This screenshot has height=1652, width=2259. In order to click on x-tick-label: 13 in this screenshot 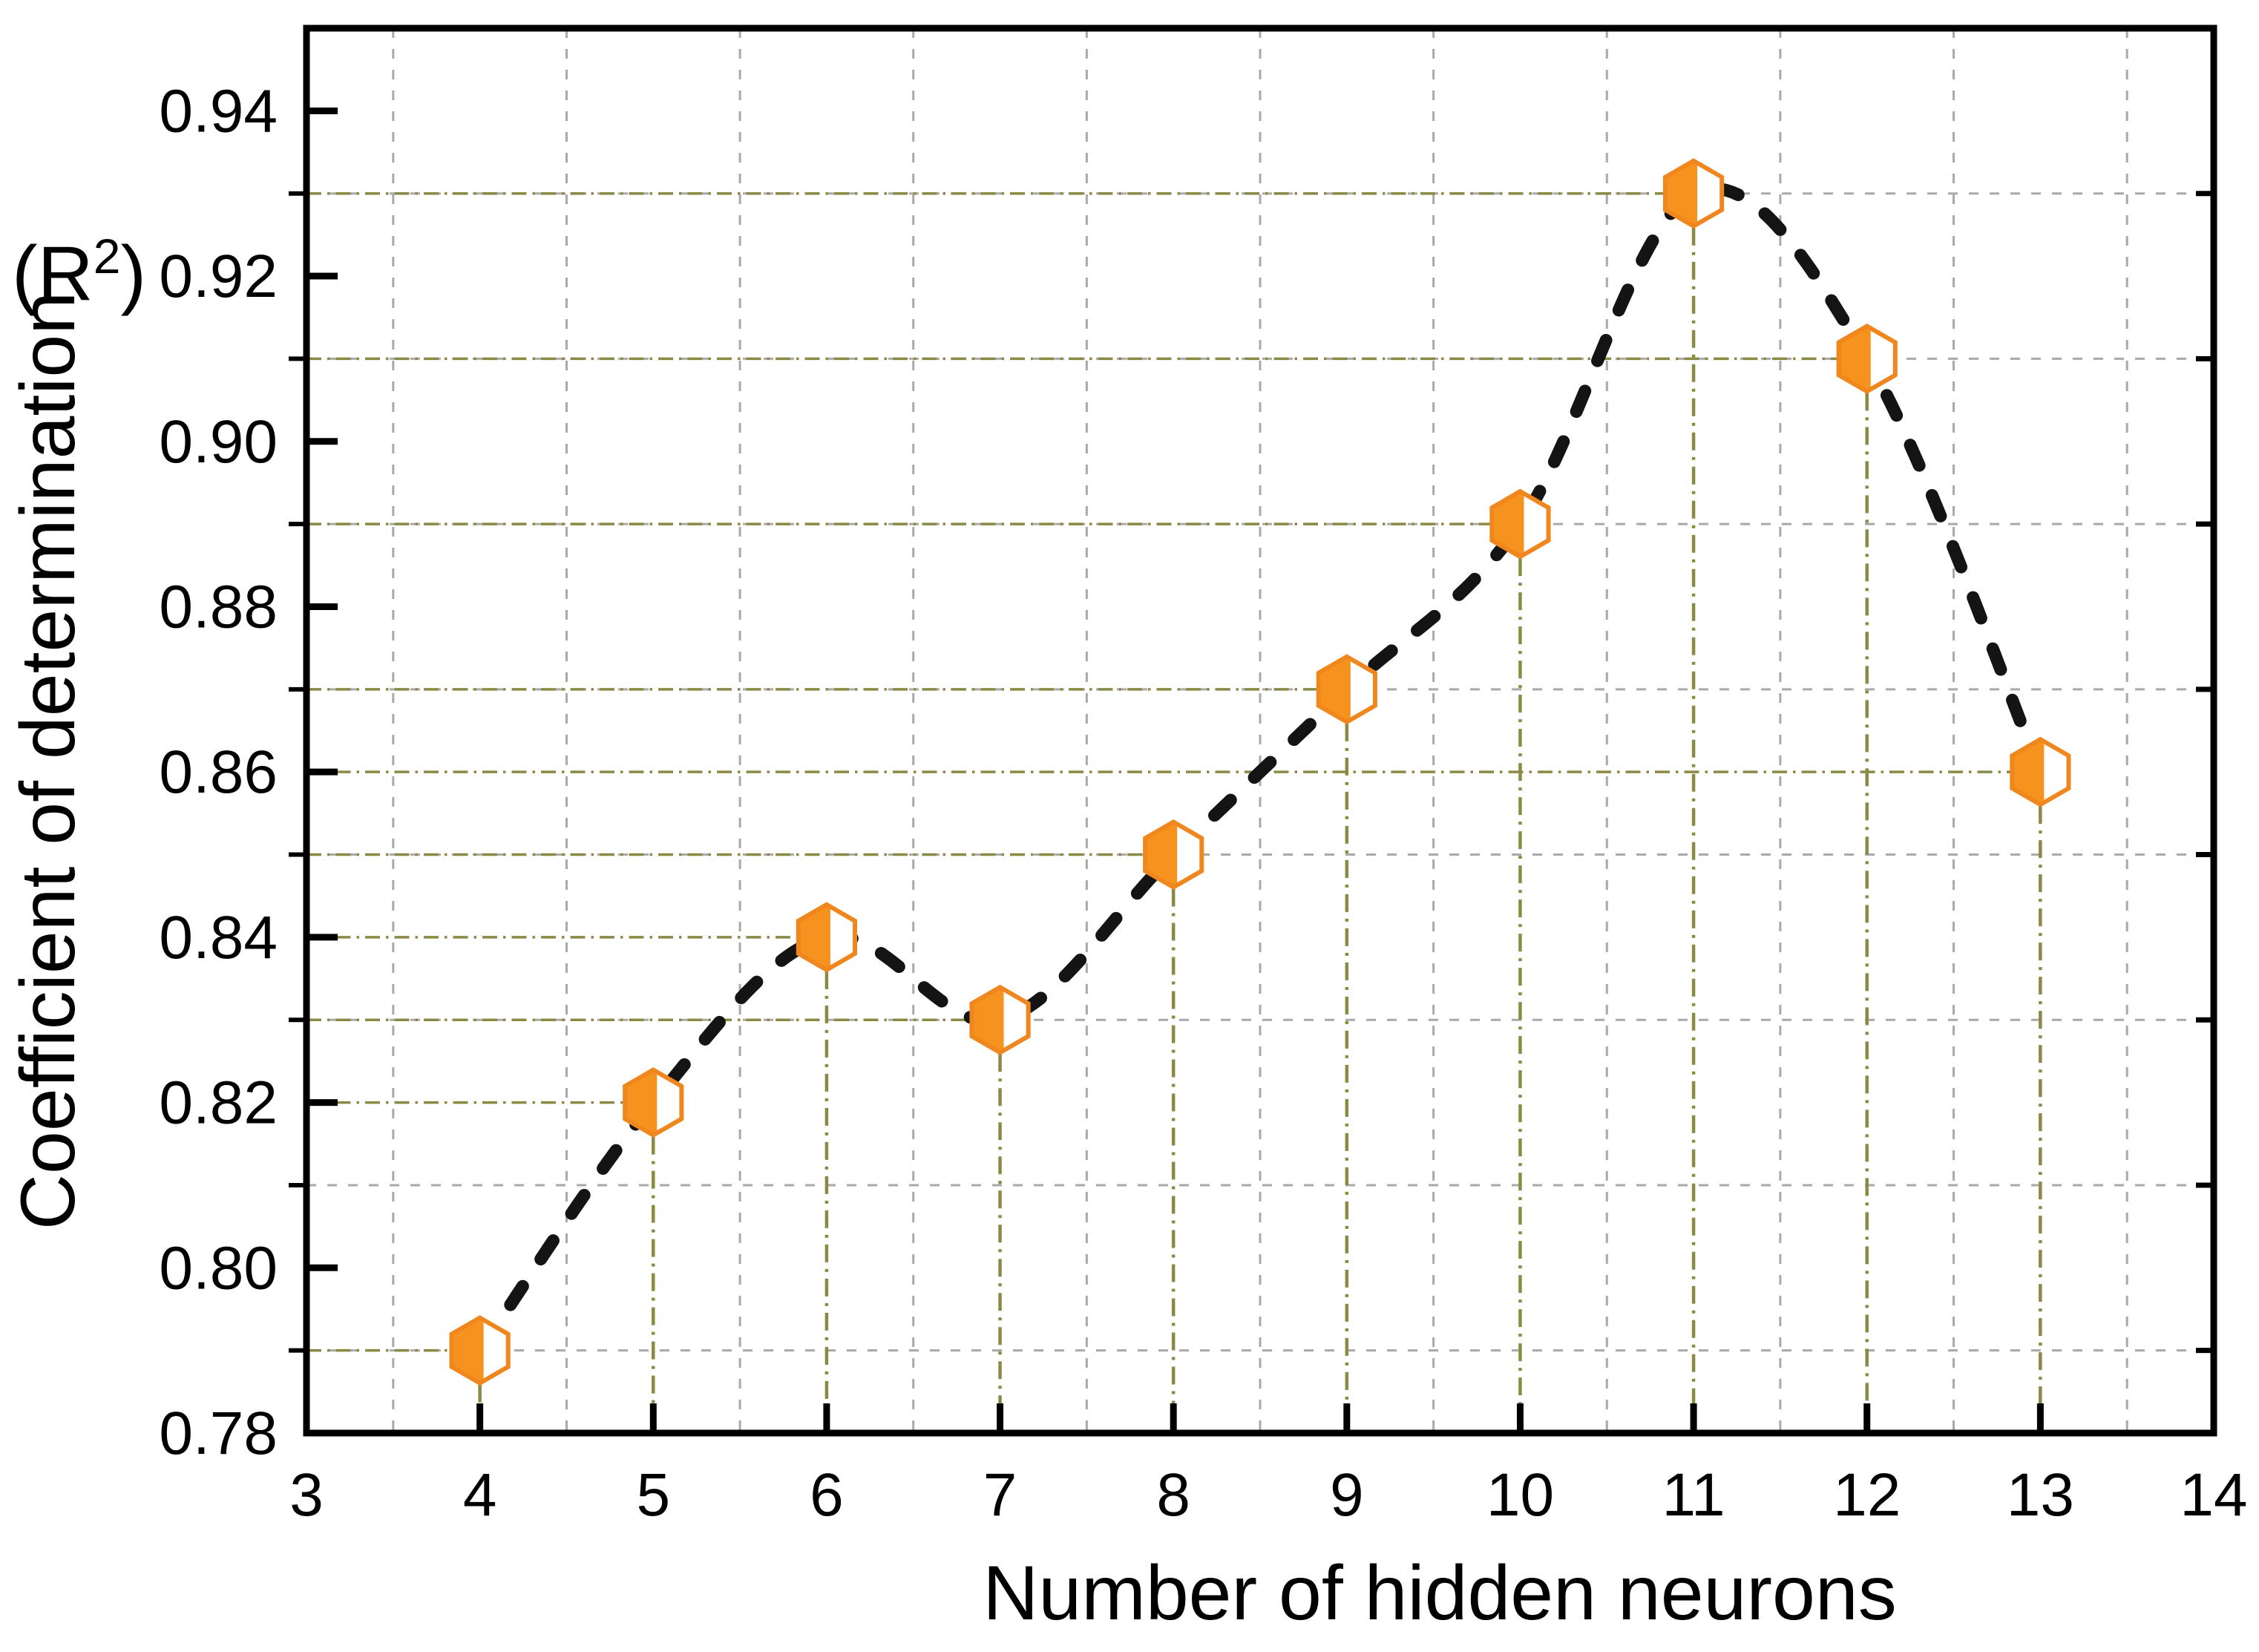, I will do `click(2041, 1495)`.